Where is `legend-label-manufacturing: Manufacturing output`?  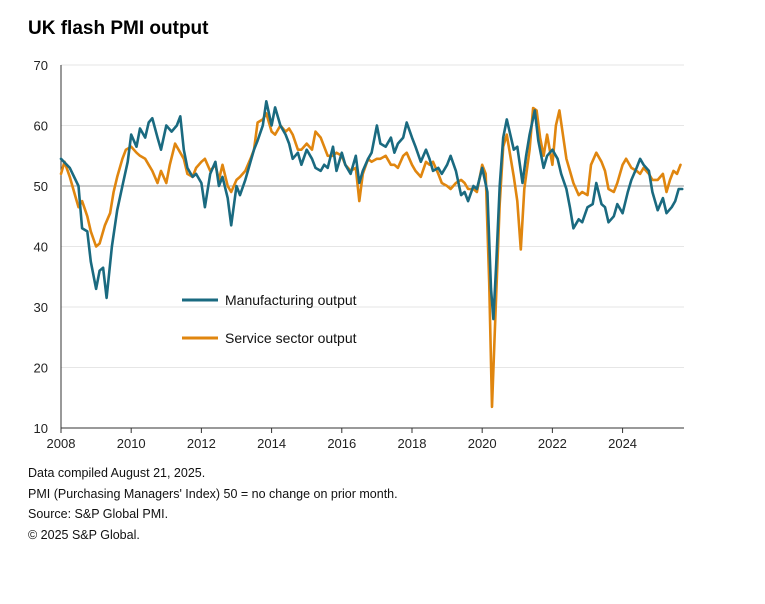 legend-label-manufacturing: Manufacturing output is located at coordinates (291, 300).